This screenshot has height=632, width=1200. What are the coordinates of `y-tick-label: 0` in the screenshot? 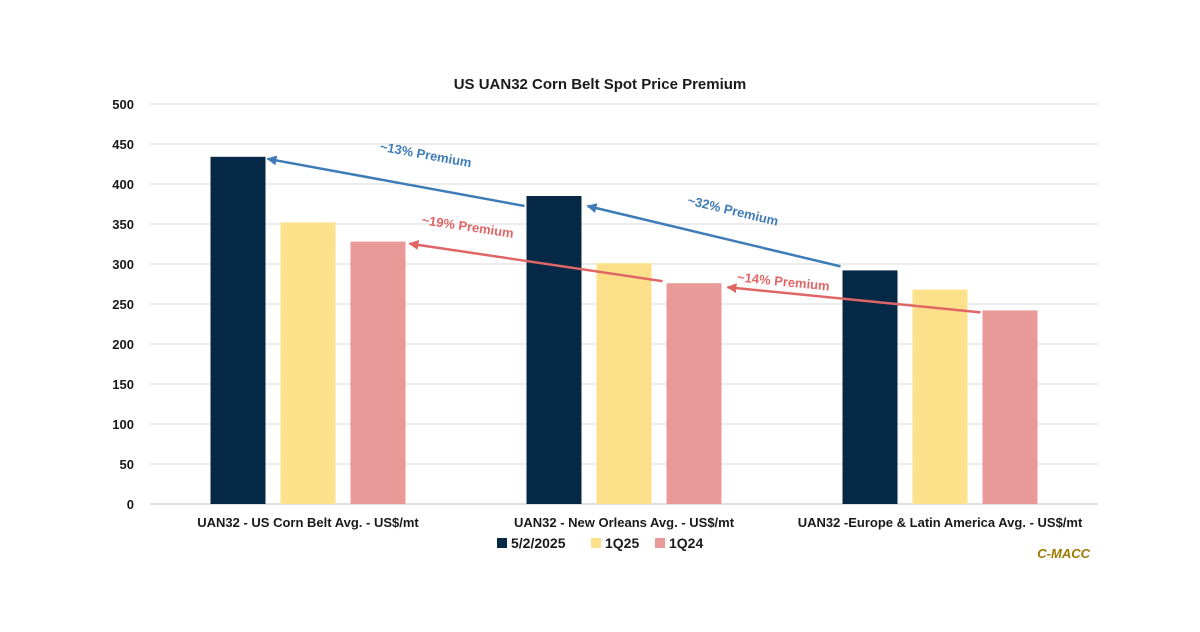 It's located at (130, 504).